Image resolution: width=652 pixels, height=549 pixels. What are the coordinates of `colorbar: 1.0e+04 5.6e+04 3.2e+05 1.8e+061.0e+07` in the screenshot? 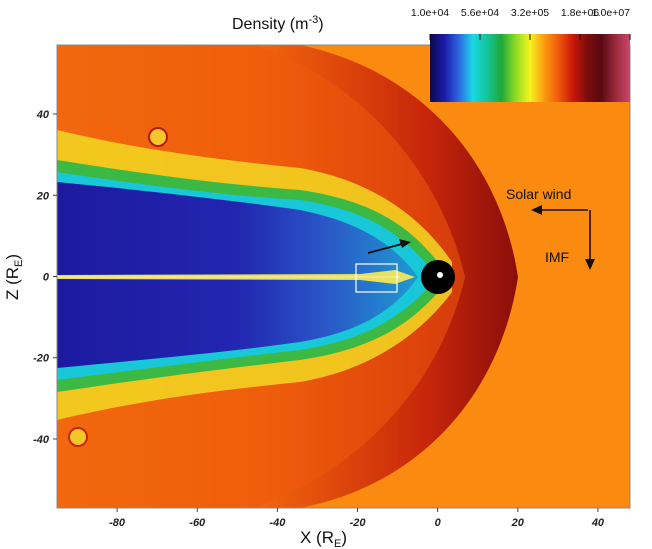 It's located at (521, 54).